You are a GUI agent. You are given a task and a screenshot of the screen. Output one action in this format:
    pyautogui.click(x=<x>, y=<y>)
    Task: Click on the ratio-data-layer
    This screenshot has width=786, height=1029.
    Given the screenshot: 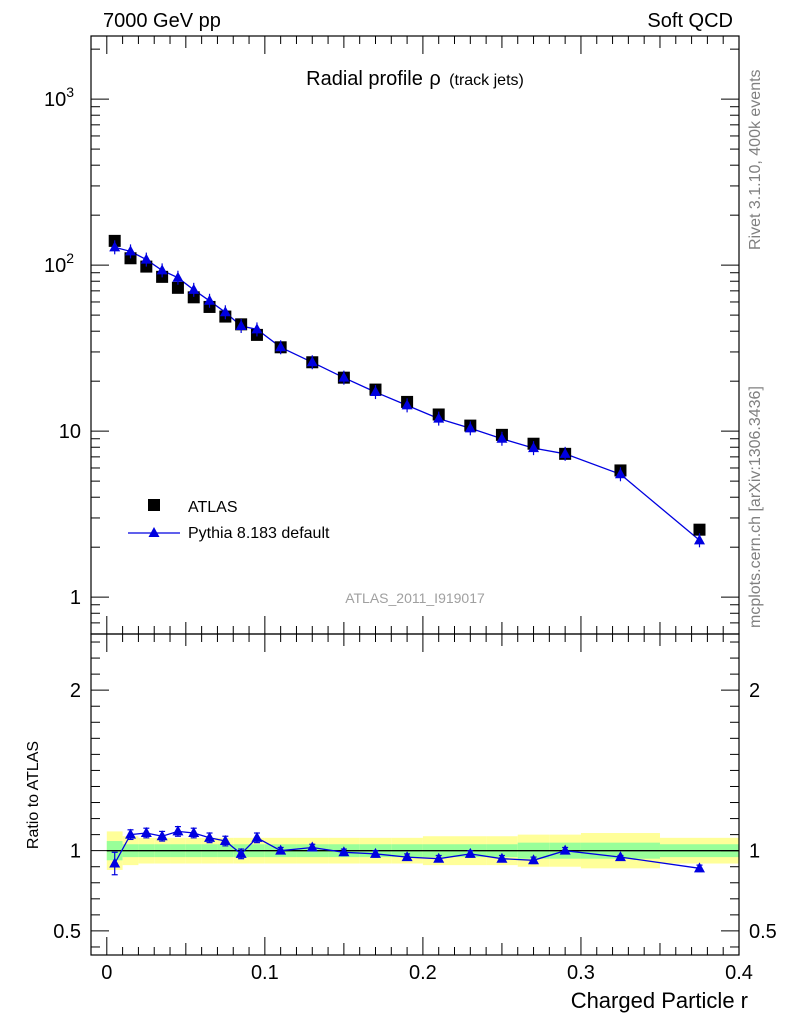 What is the action you would take?
    pyautogui.click(x=407, y=850)
    